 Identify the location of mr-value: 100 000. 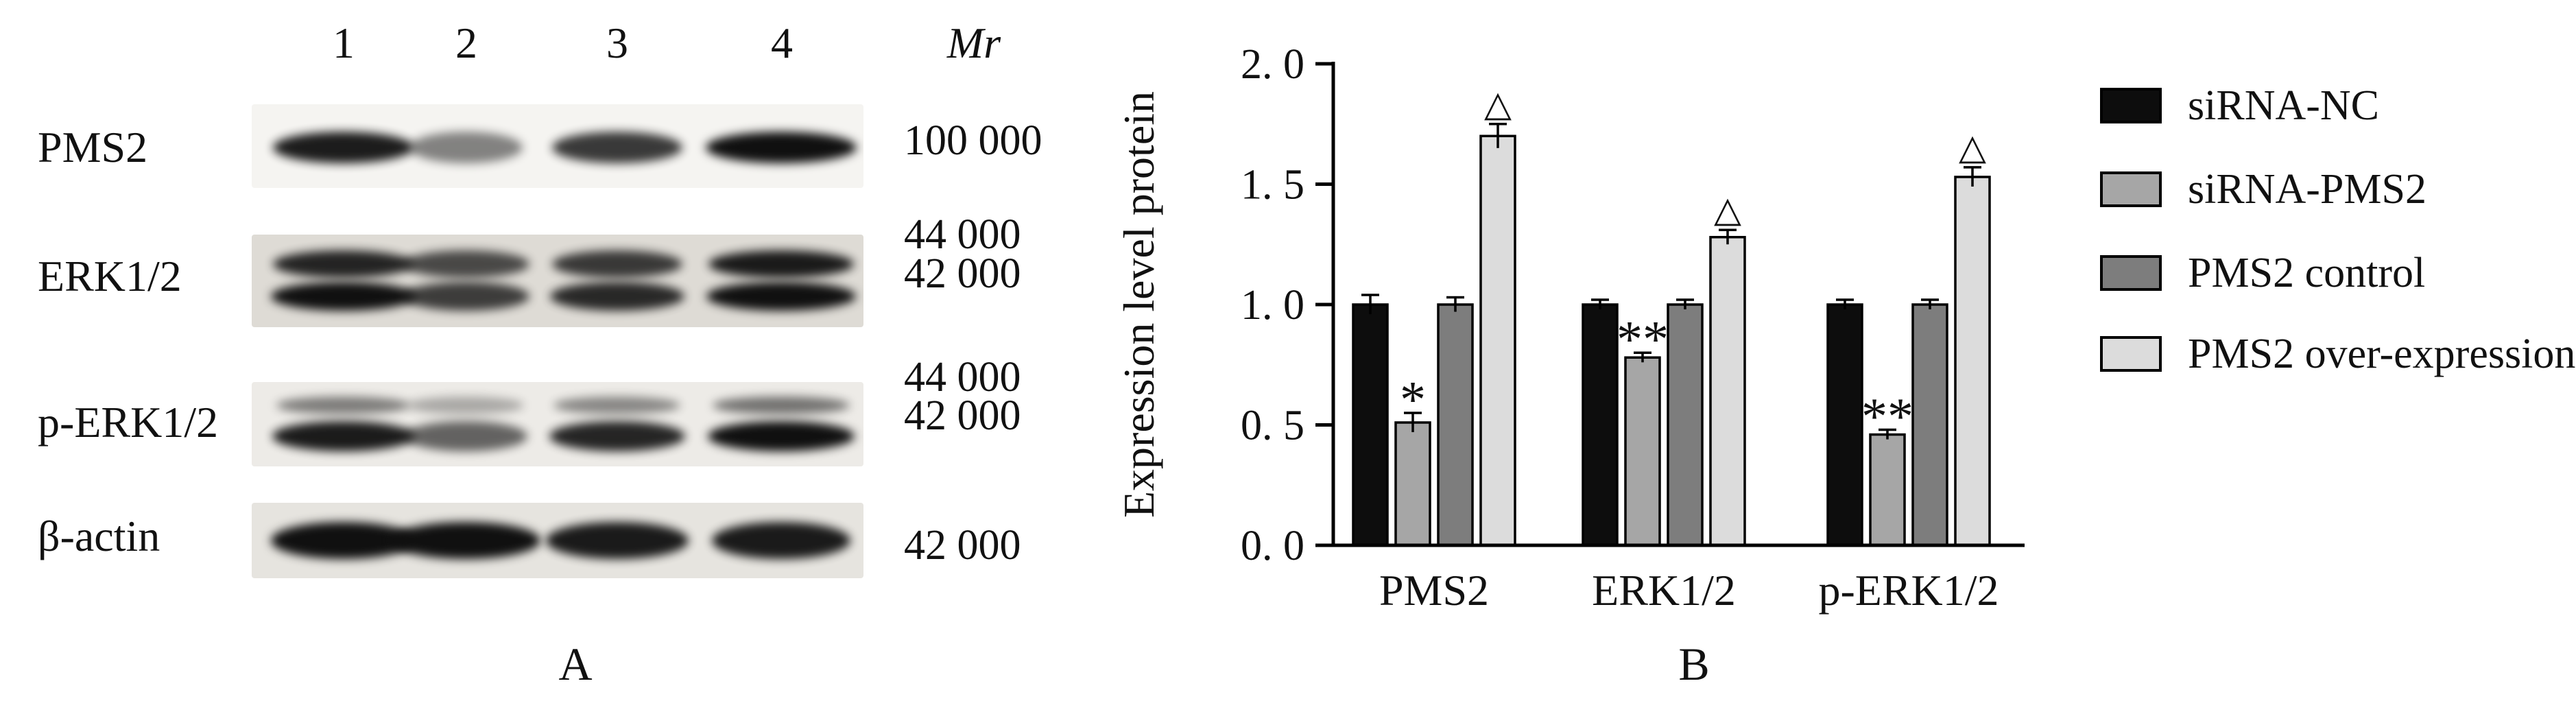
(973, 140).